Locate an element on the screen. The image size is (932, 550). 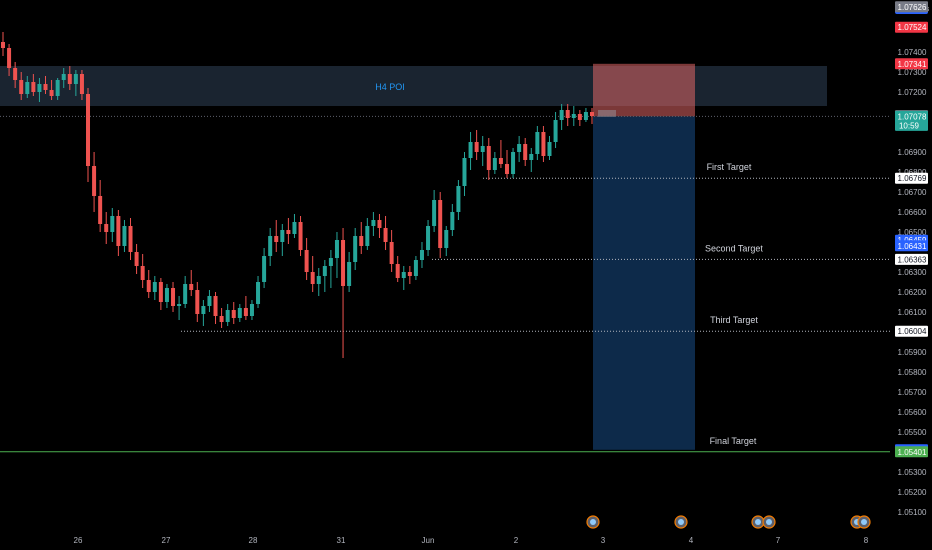
price-label-text: 1.05401 is located at coordinates (912, 452).